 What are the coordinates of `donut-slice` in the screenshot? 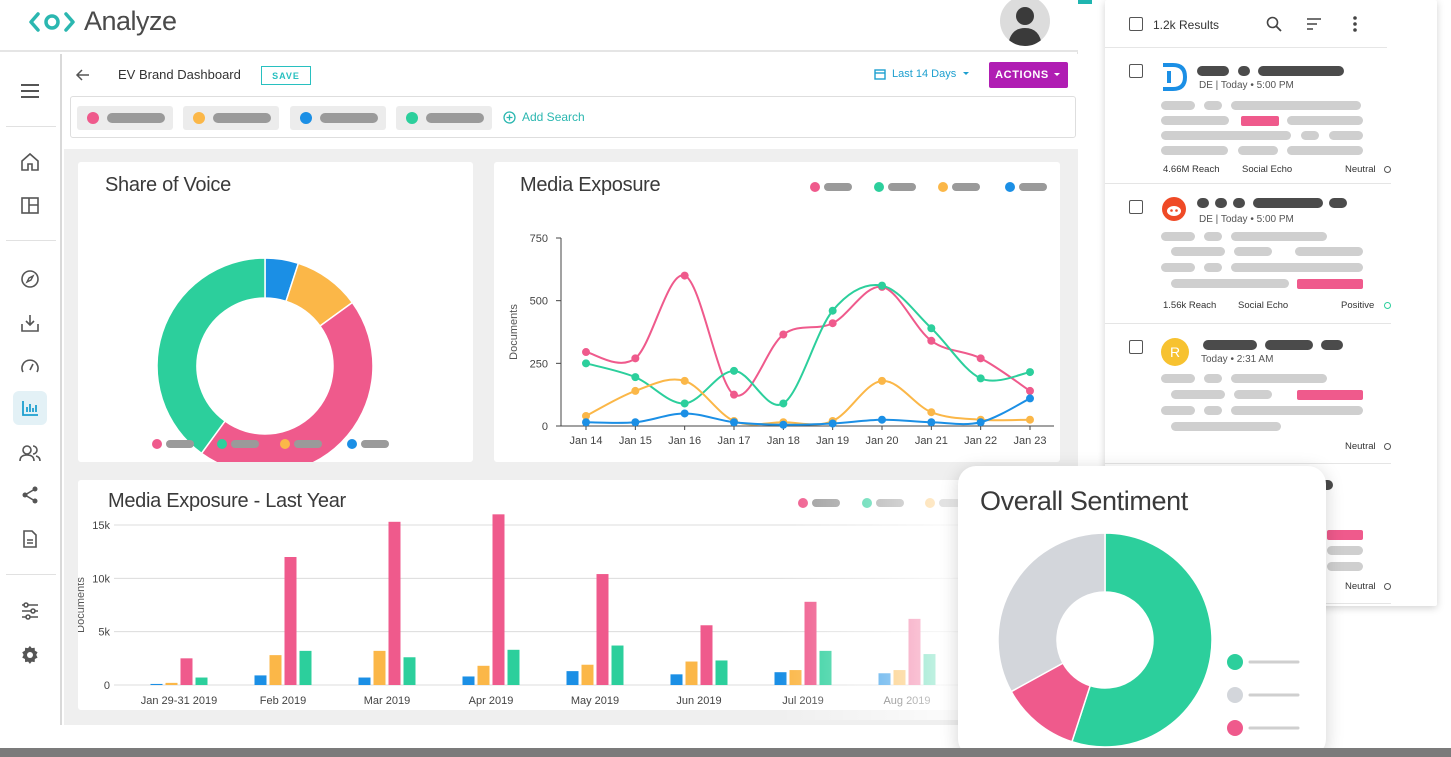 It's located at (1051, 612).